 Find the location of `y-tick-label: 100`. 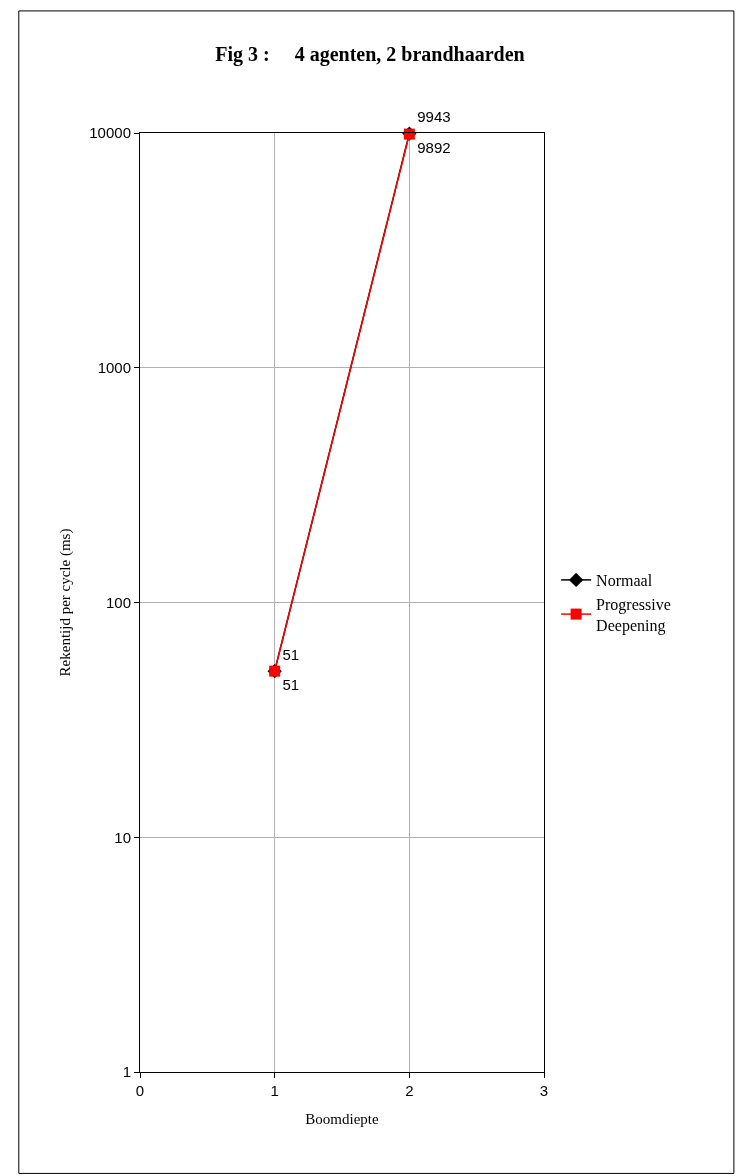

y-tick-label: 100 is located at coordinates (118, 602).